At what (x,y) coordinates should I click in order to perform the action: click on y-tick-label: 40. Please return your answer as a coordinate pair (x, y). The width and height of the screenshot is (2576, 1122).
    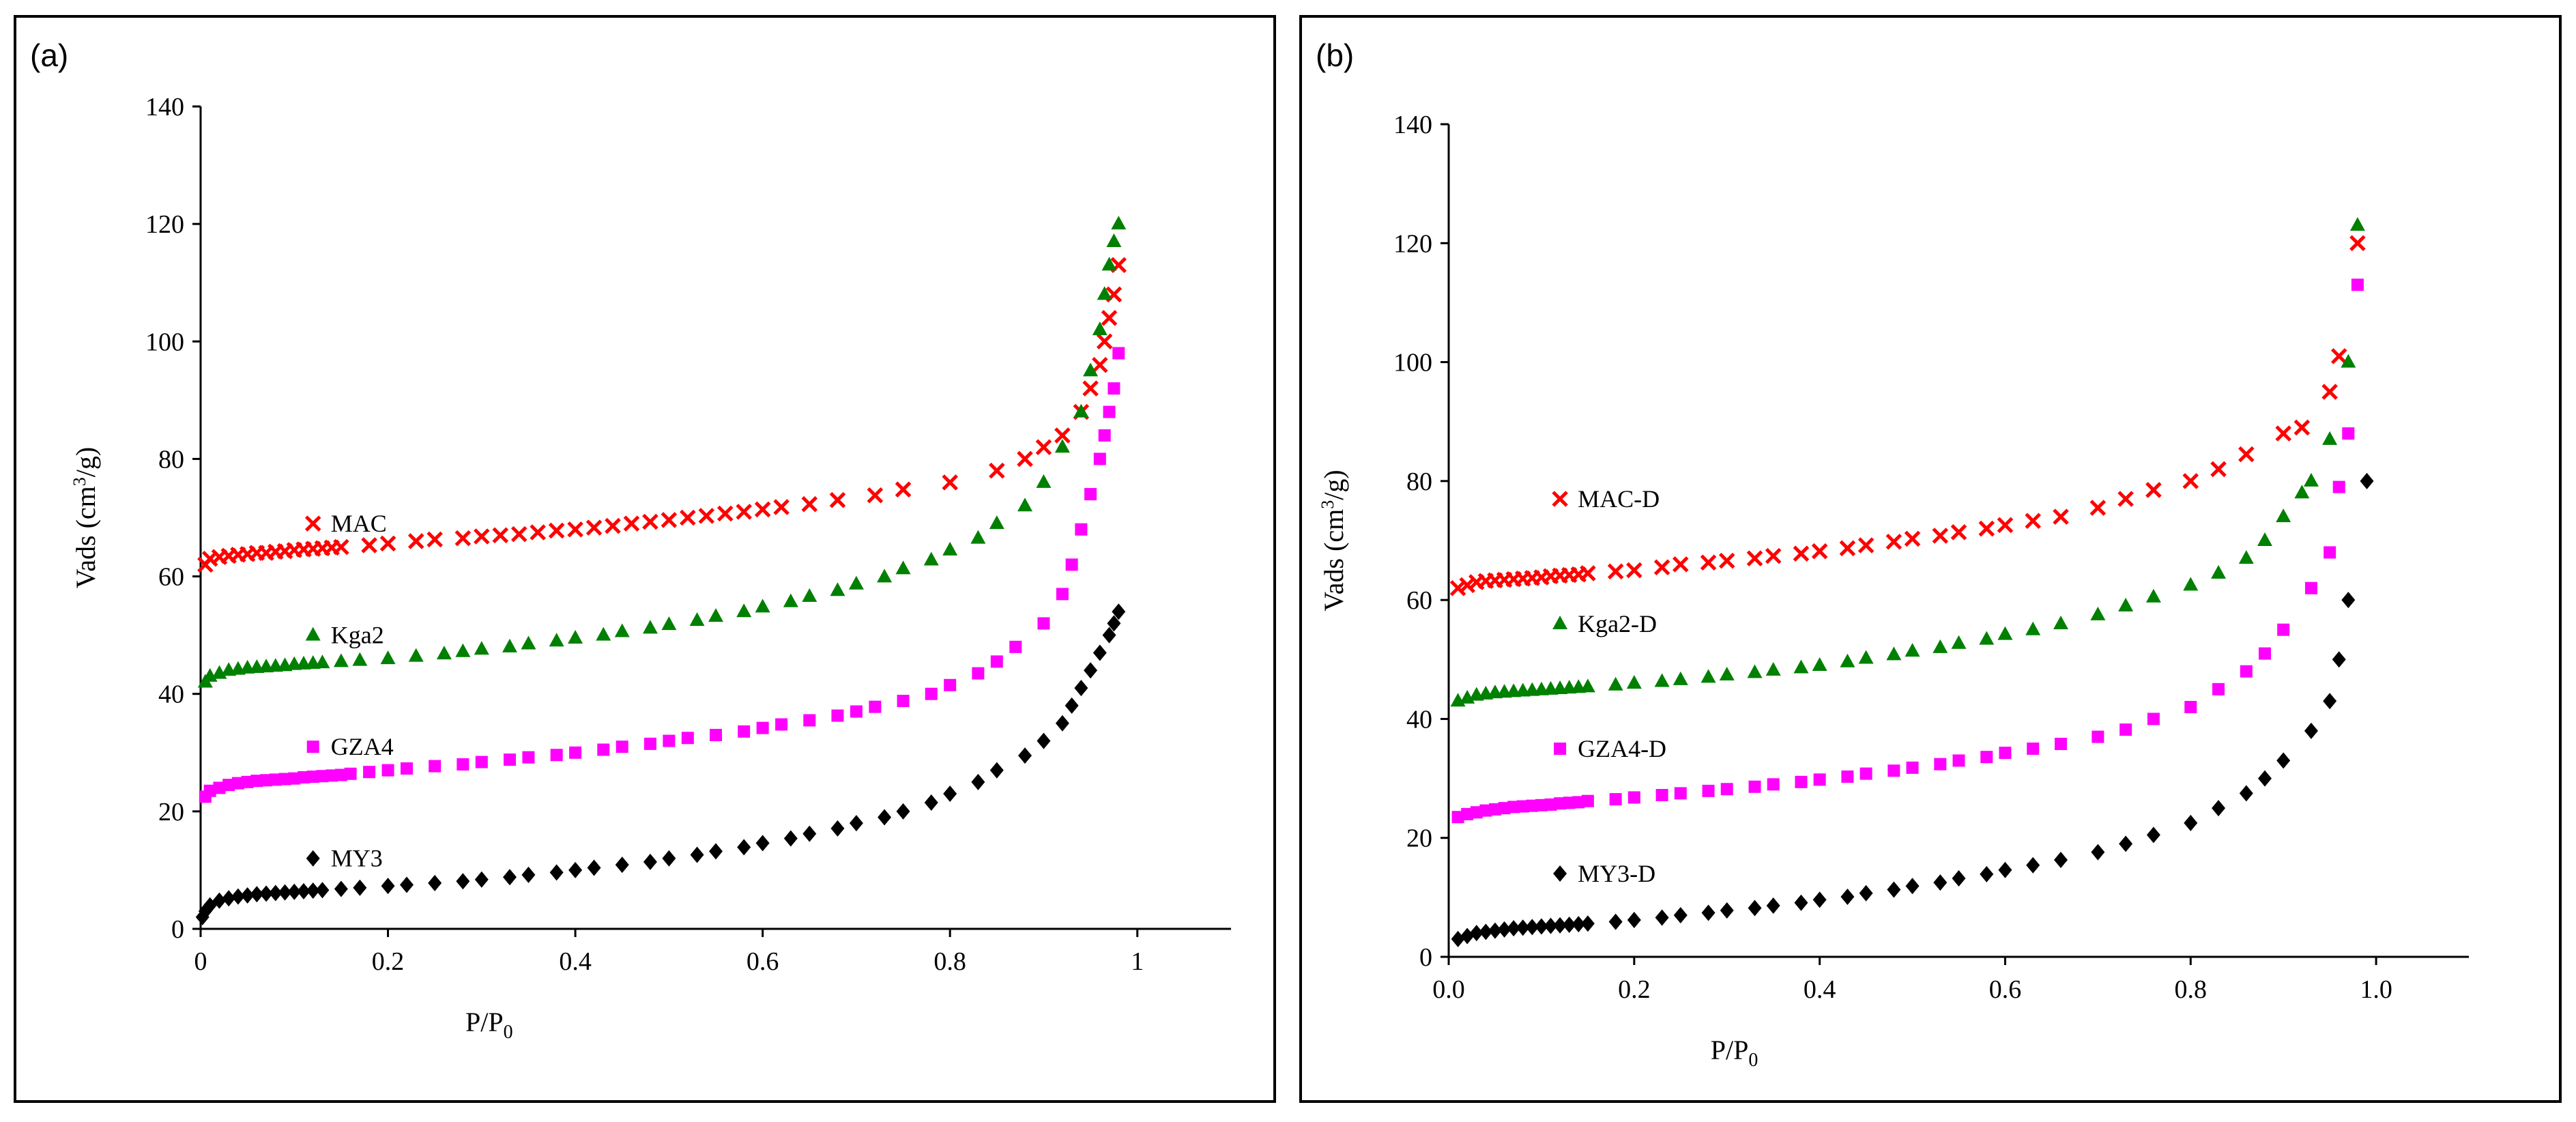
    Looking at the image, I should click on (171, 694).